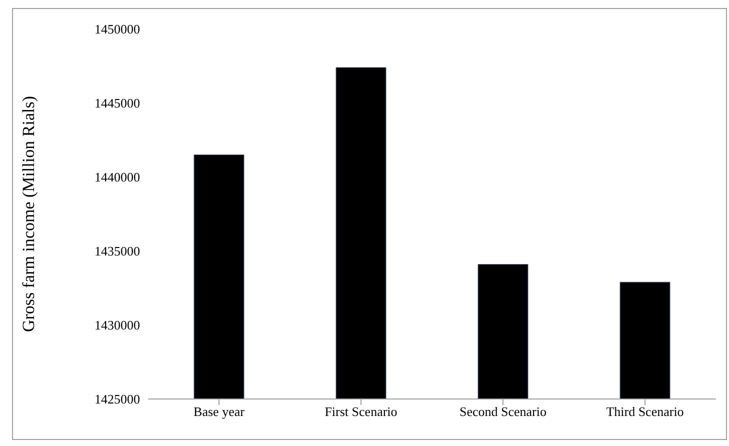 The image size is (729, 446). I want to click on y-tick-label: 1445000, so click(117, 103).